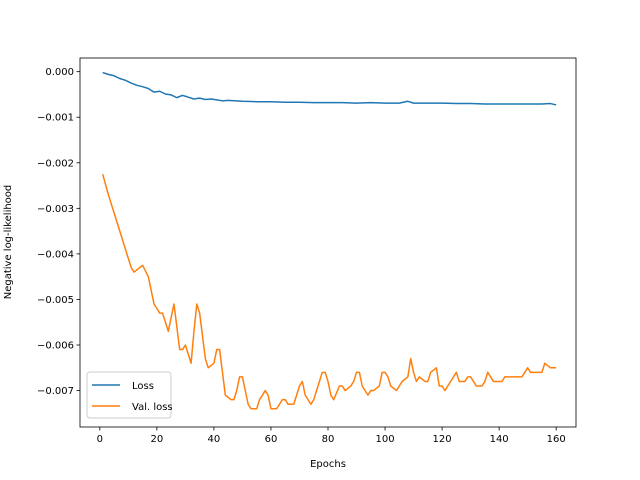 The image size is (640, 480). I want to click on legend-label-loss: Loss, so click(143, 386).